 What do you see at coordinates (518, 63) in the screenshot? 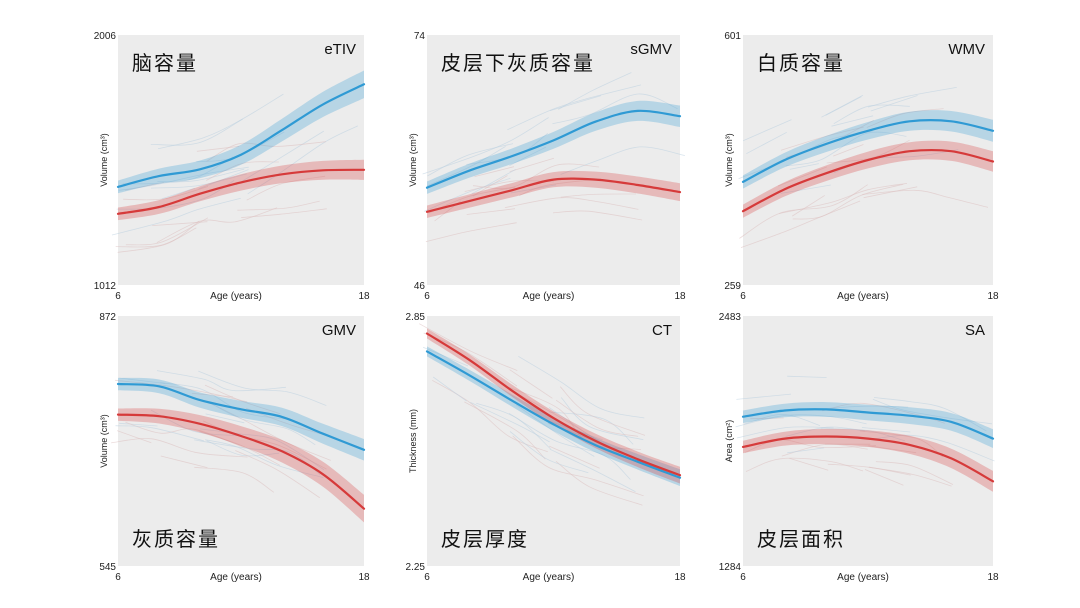
I see `chinese-title: 皮层下灰质容量` at bounding box center [518, 63].